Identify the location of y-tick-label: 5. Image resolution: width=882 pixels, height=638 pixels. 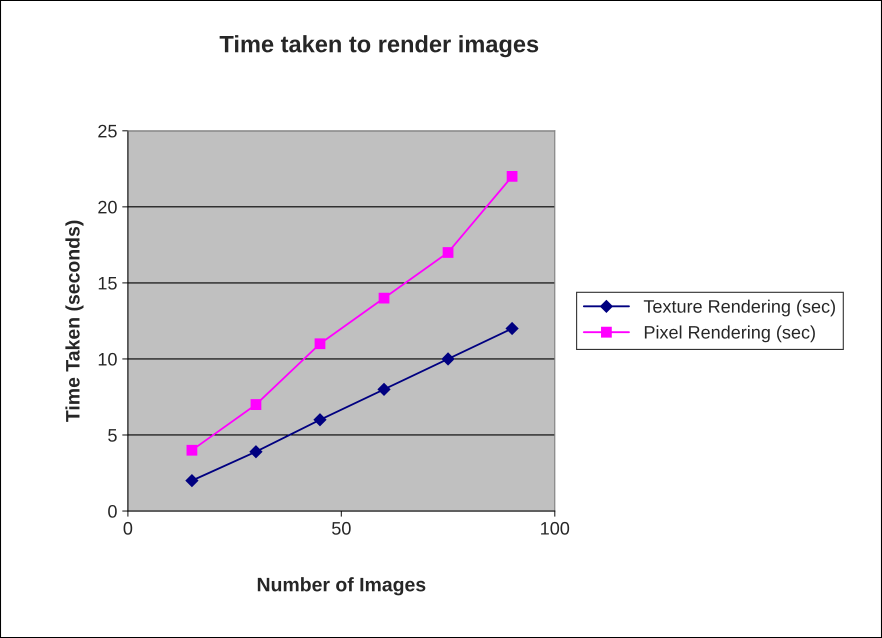
(112, 435).